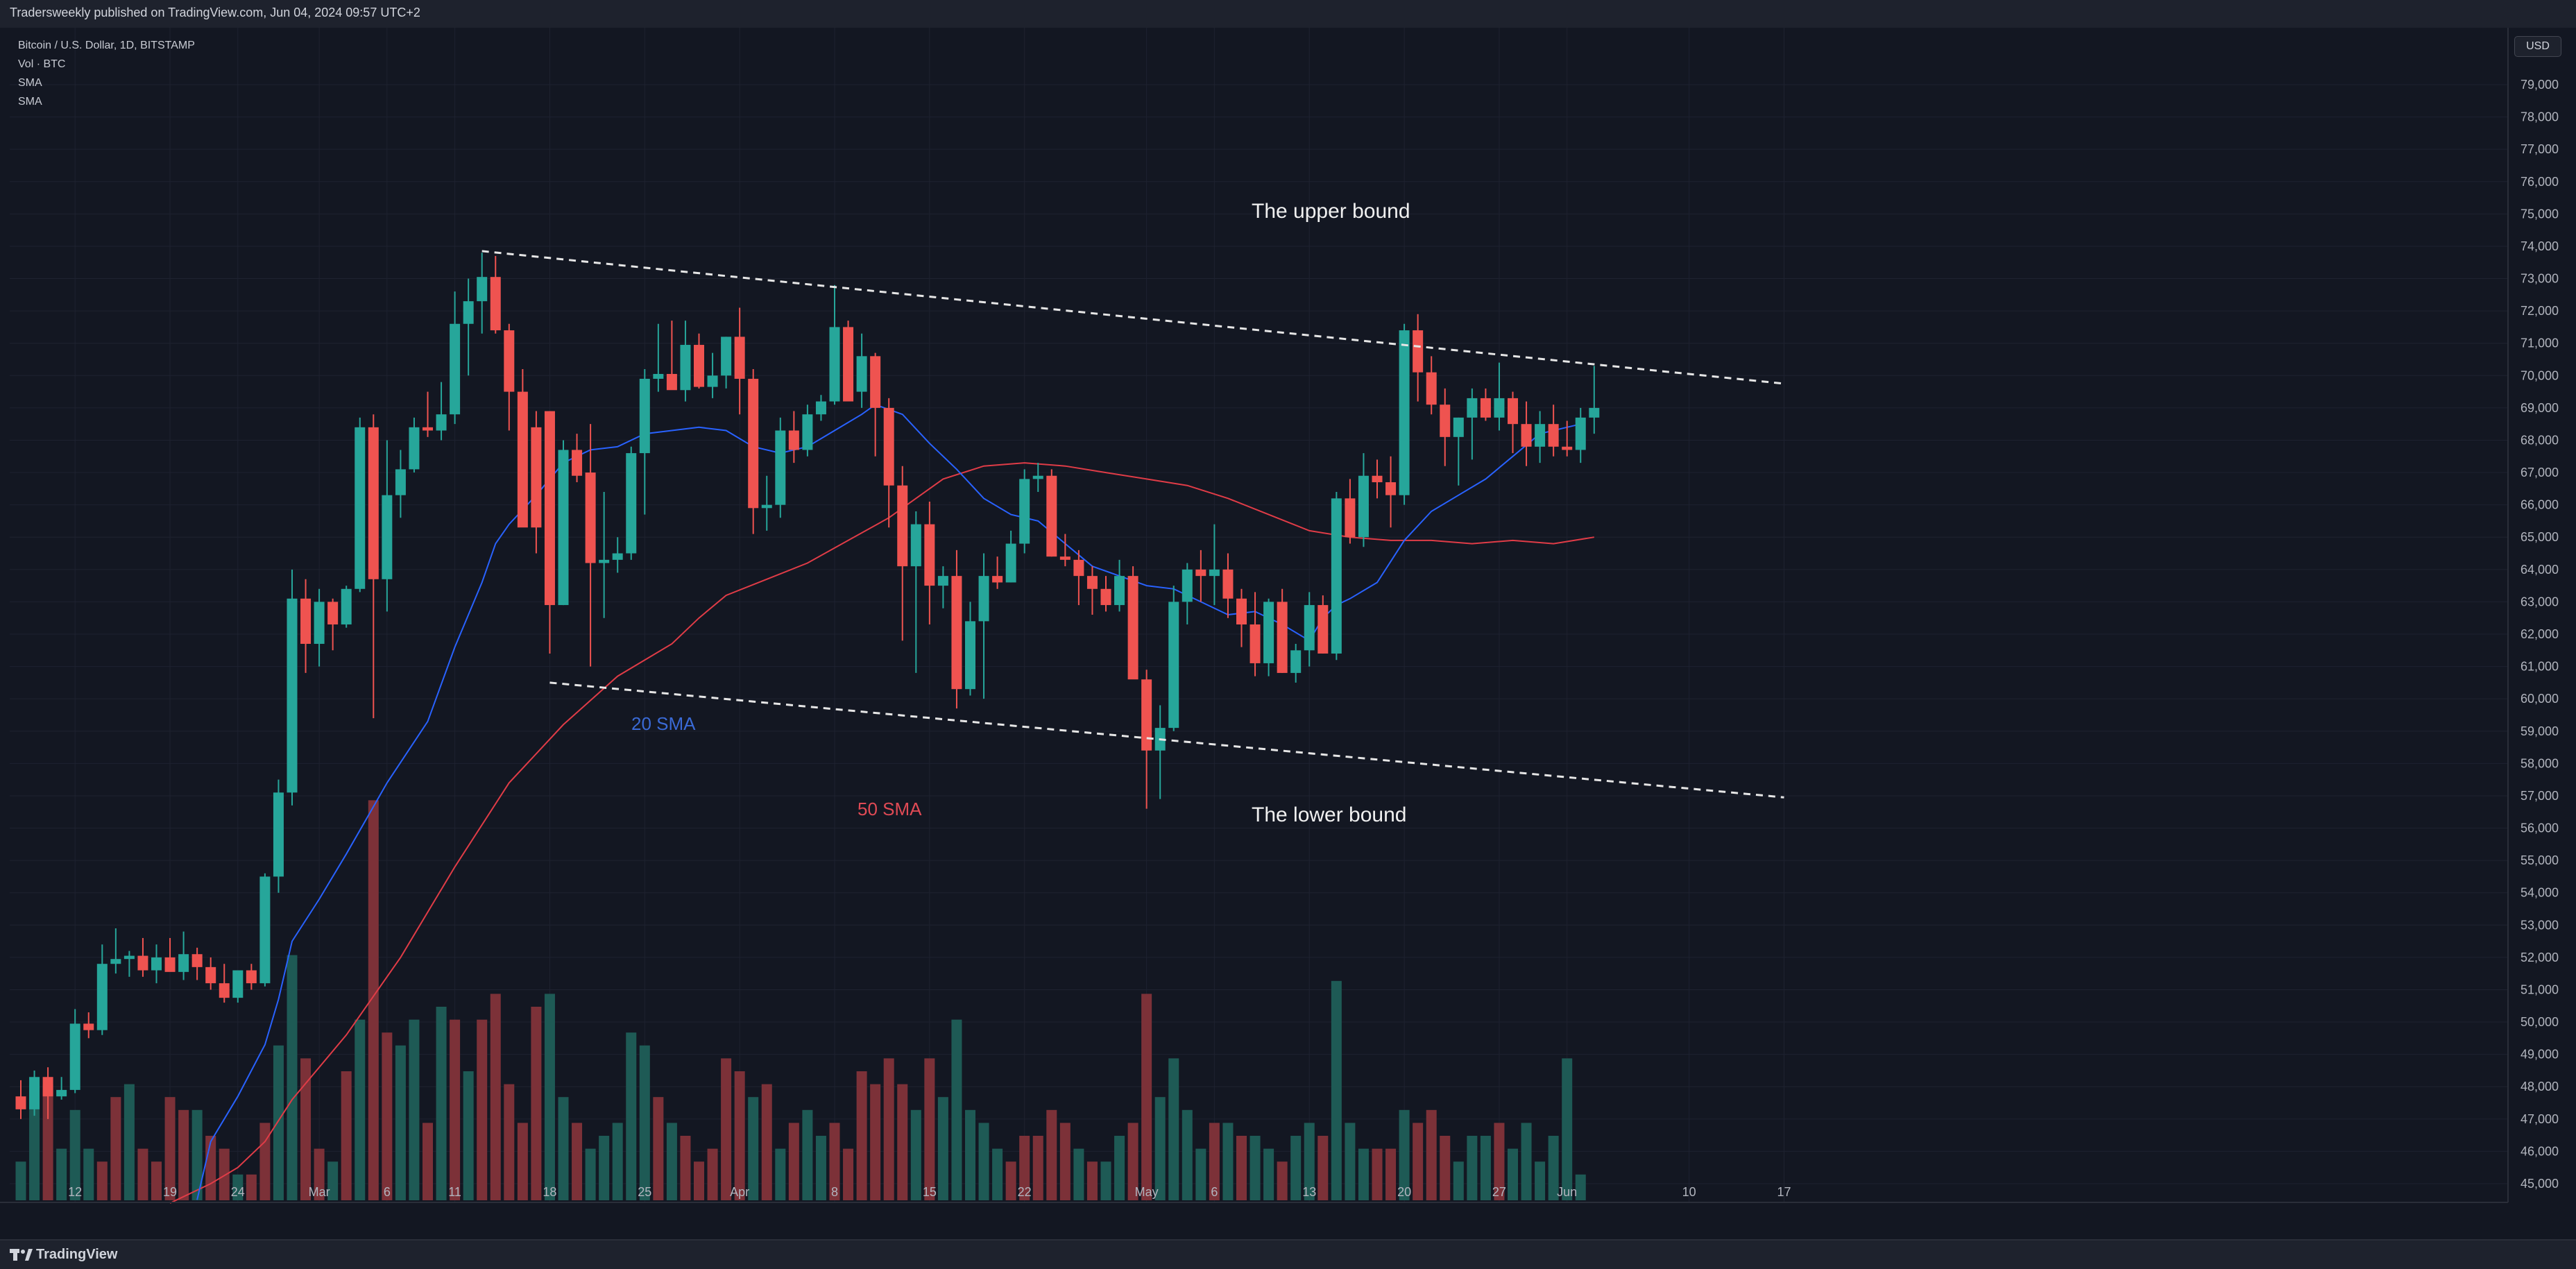 The image size is (2576, 1269). Describe the element at coordinates (2539, 85) in the screenshot. I see `price-axis-tick-label: 79,000` at that location.